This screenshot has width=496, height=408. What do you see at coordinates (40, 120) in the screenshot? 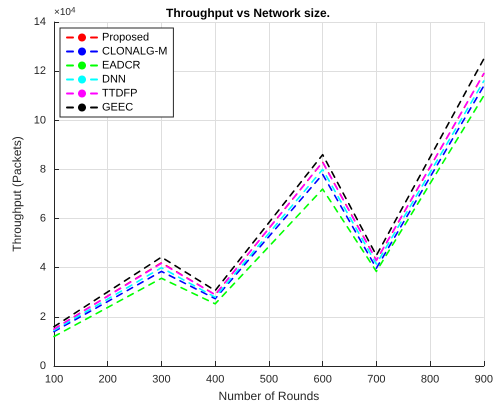
I see `y-tick-label: 10` at bounding box center [40, 120].